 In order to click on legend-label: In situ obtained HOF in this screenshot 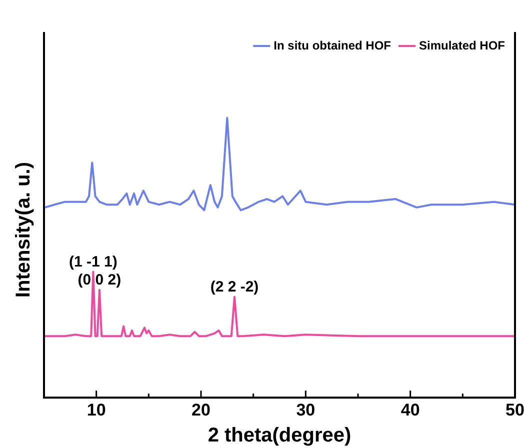, I will do `click(332, 45)`.